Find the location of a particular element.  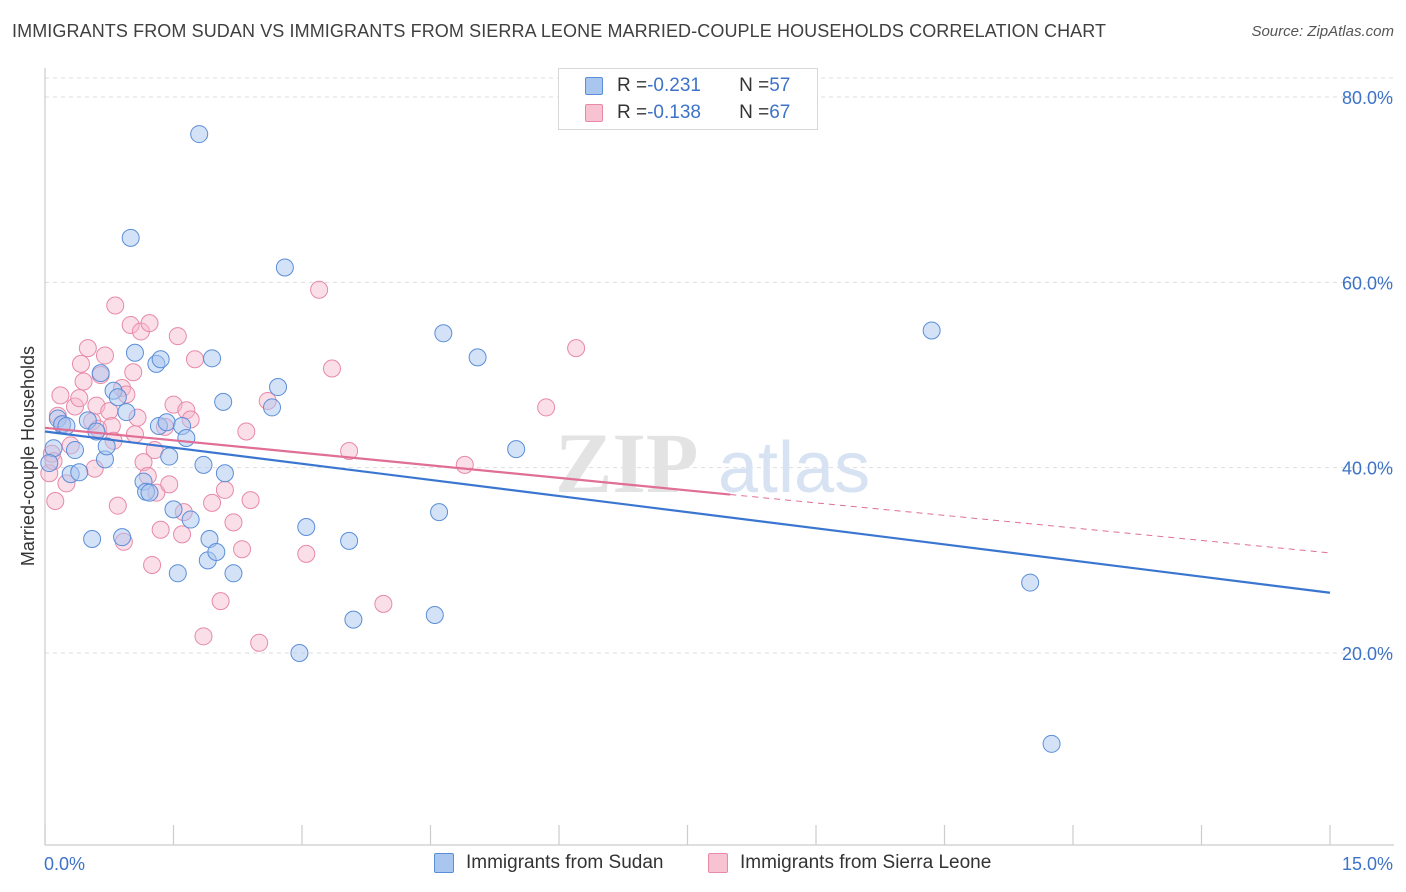

y-axis-title: Married-couple Households is located at coordinates (28, 456).